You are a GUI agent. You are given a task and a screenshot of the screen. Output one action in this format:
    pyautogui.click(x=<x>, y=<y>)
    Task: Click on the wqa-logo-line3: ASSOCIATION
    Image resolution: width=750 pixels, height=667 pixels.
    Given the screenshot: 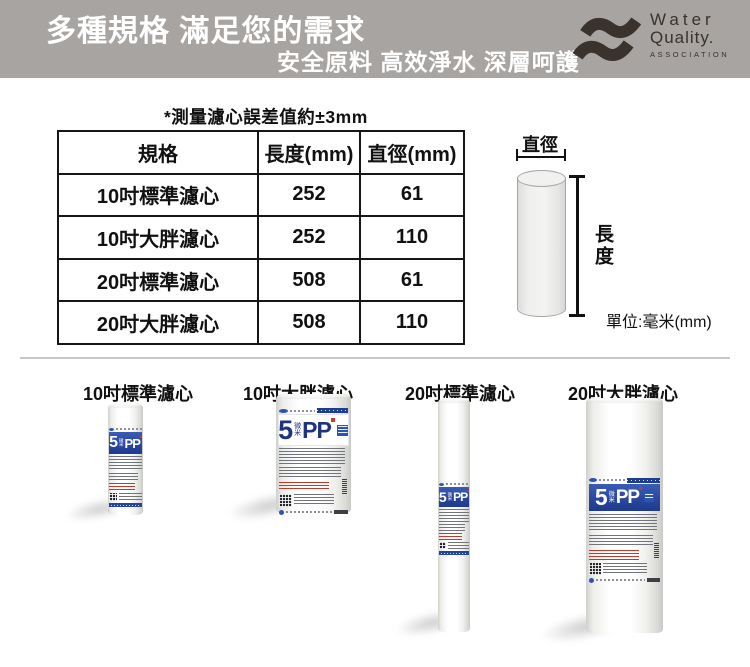 What is the action you would take?
    pyautogui.click(x=690, y=54)
    